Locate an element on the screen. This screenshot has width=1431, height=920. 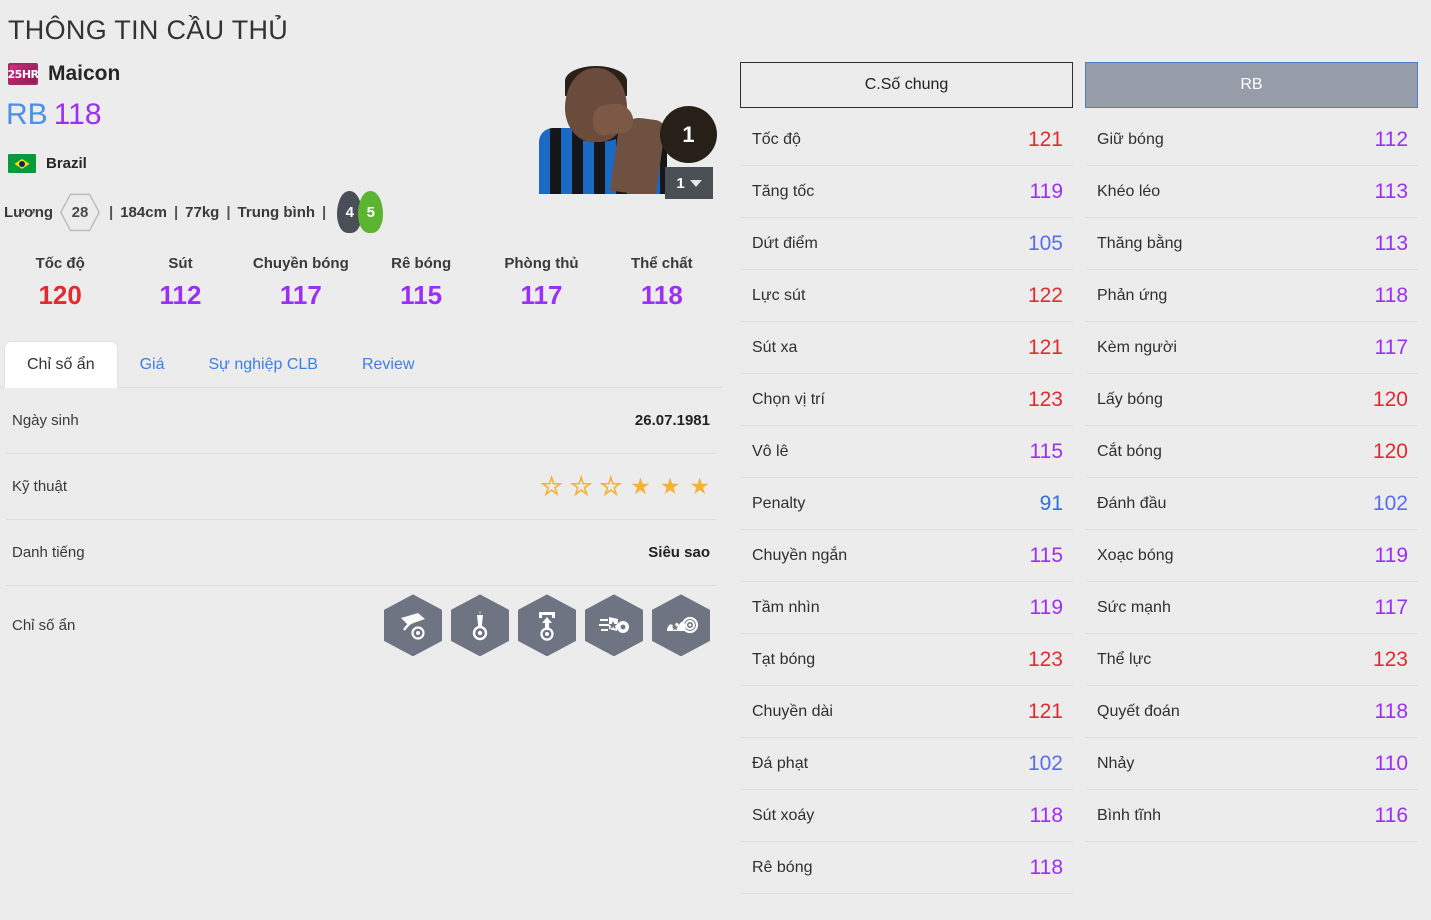
stat-row: Bình tĩnh 116 is located at coordinates (1251, 816).